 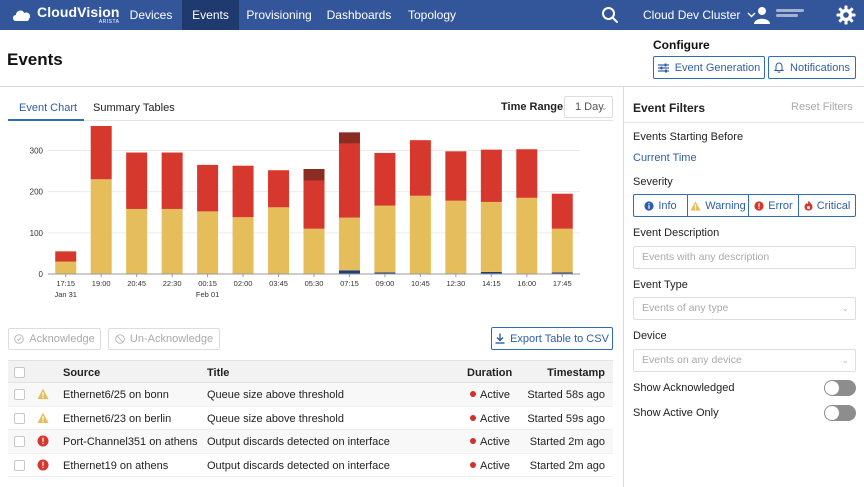 I want to click on col-timestamp: Timestamp, so click(x=576, y=373).